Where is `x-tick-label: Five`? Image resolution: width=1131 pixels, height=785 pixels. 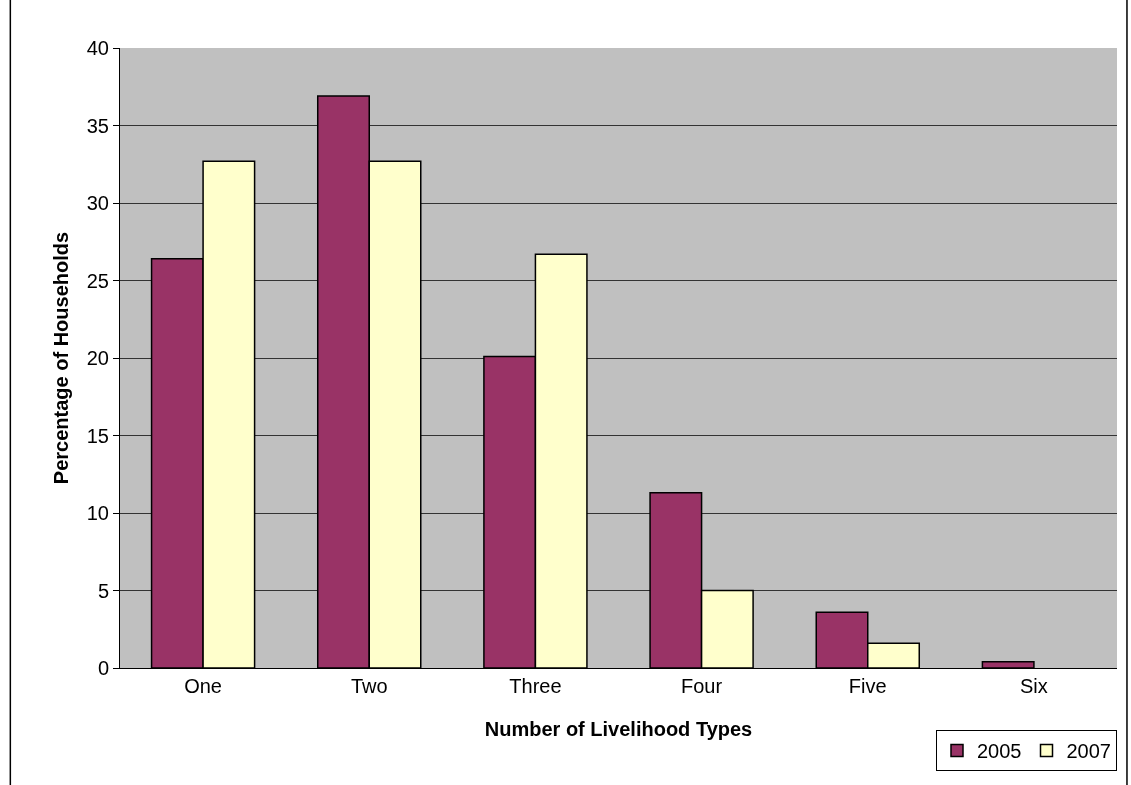
x-tick-label: Five is located at coordinates (867, 686).